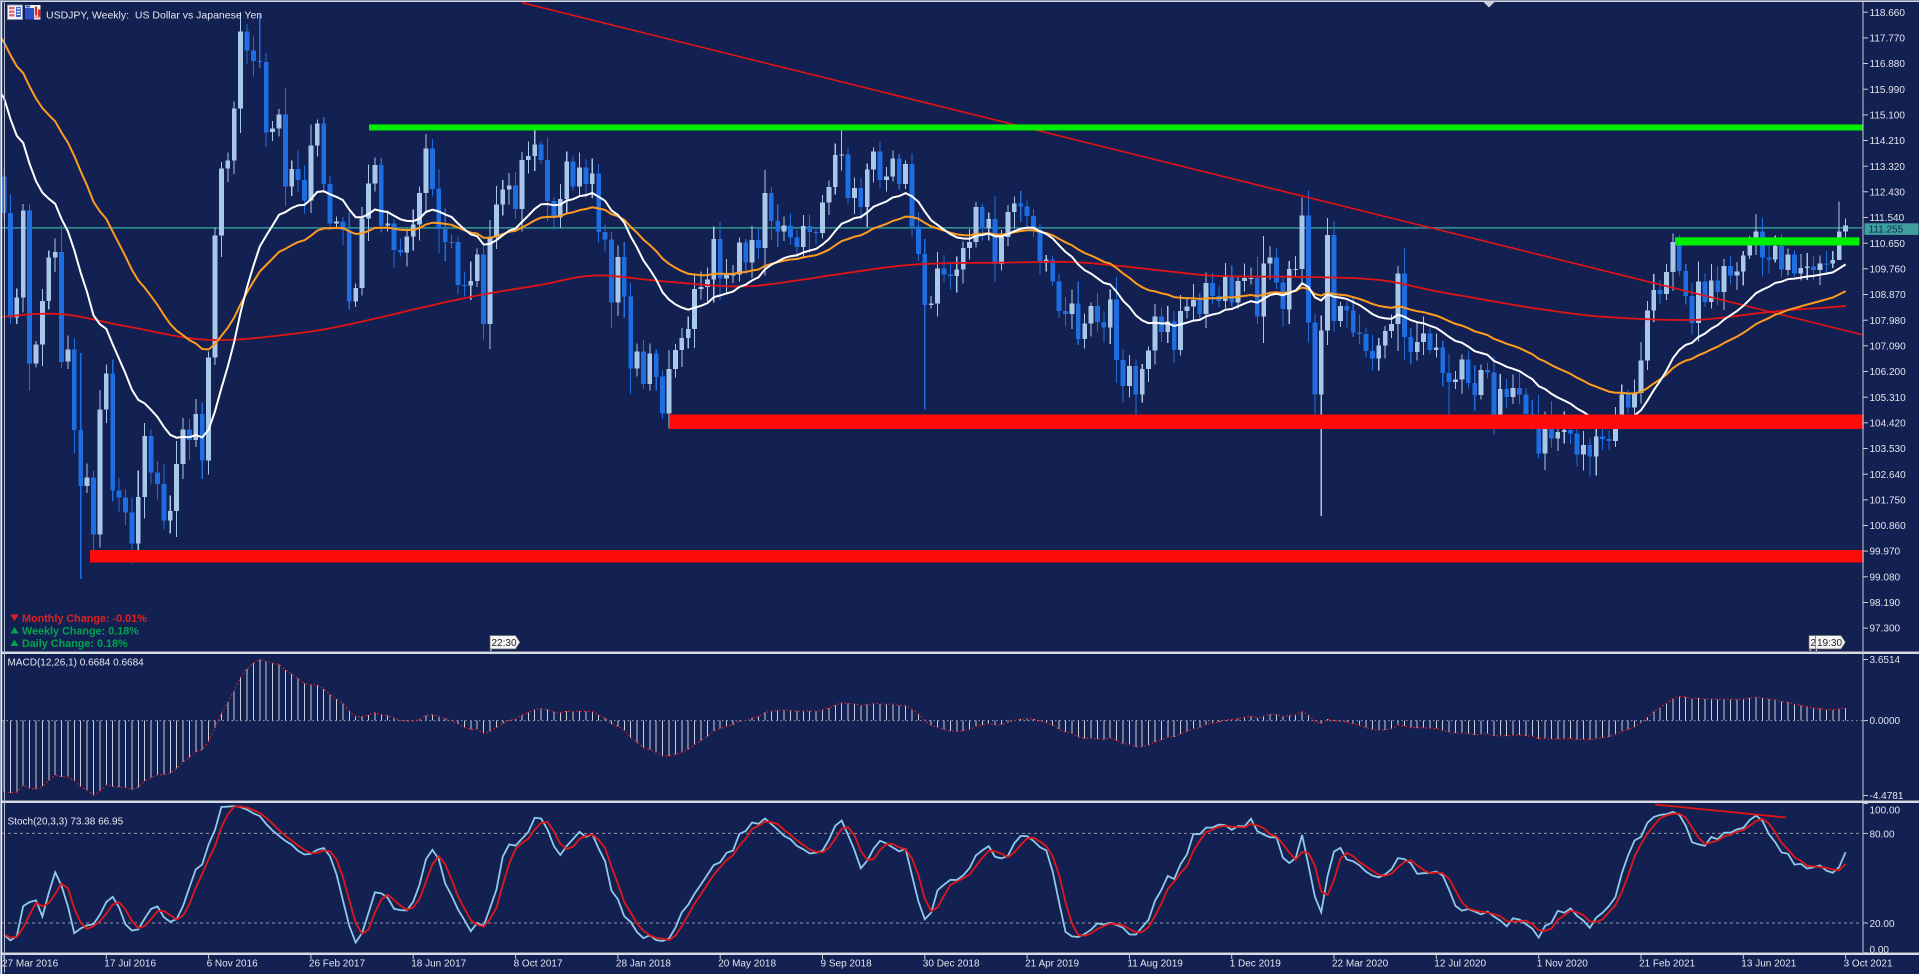 The width and height of the screenshot is (1919, 974). I want to click on svg-text: 100.00, so click(1885, 811).